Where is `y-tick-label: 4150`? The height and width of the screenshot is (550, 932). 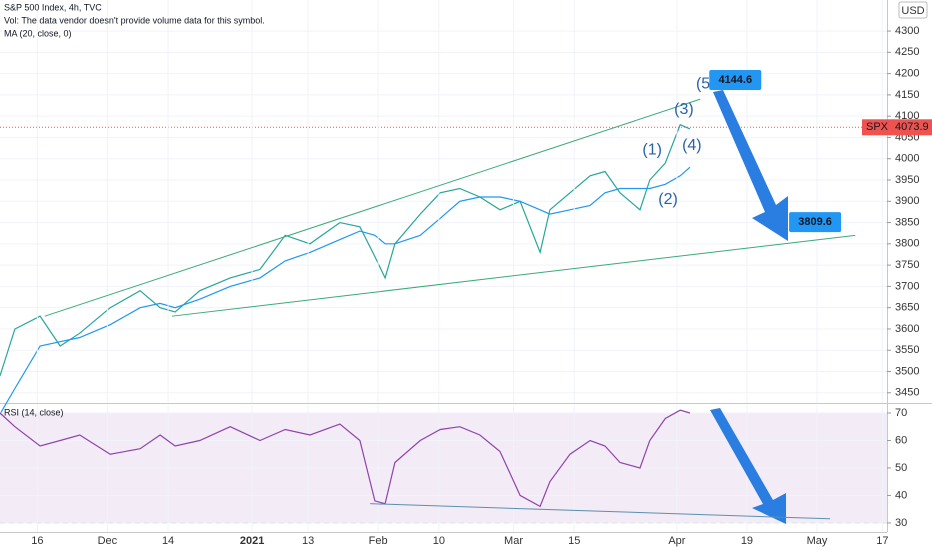
y-tick-label: 4150 is located at coordinates (907, 95).